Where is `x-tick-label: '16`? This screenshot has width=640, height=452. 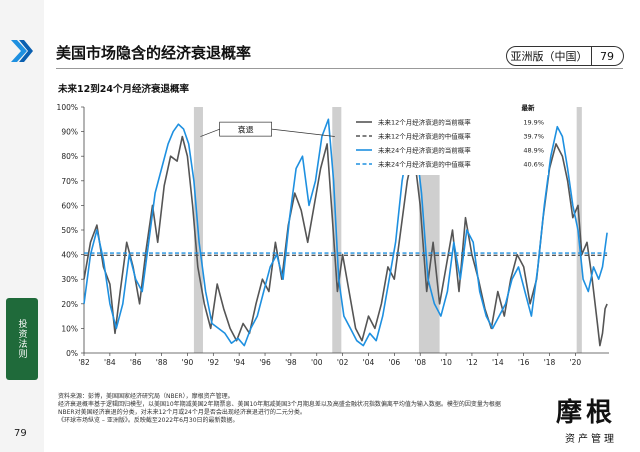 x-tick-label: '16 is located at coordinates (524, 362).